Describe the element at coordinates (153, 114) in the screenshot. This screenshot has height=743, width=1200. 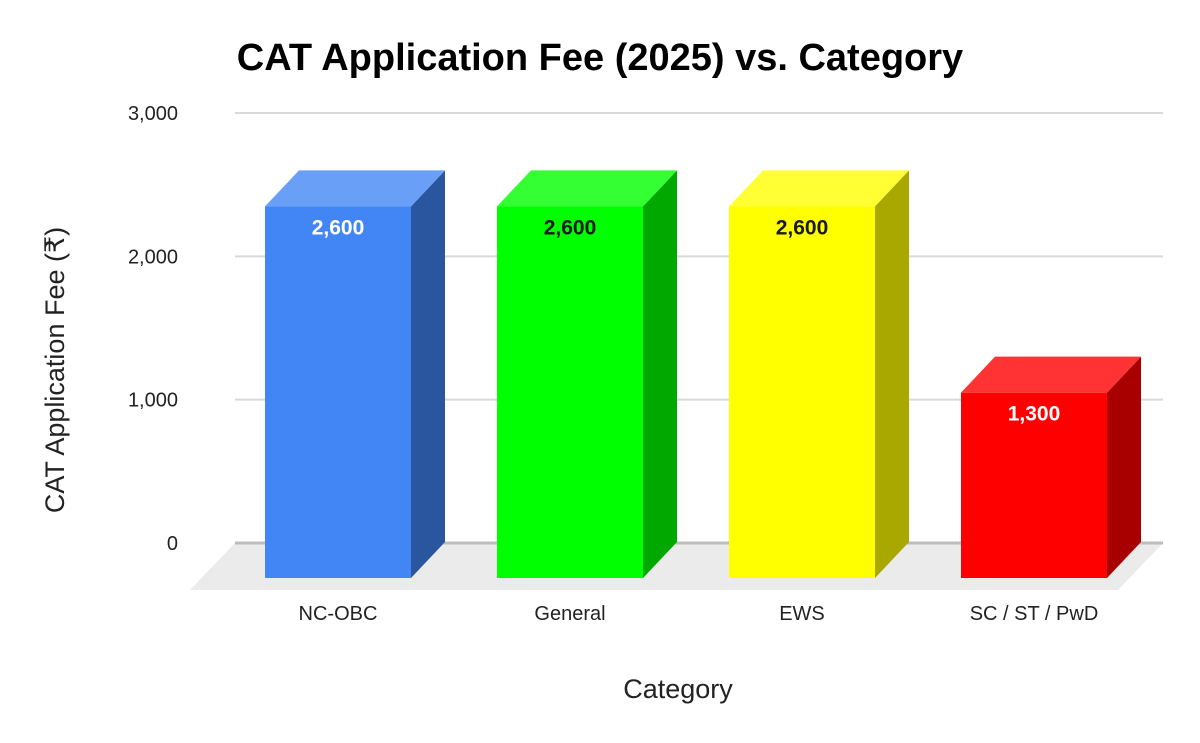
I see `y-tick-label: 3,000` at that location.